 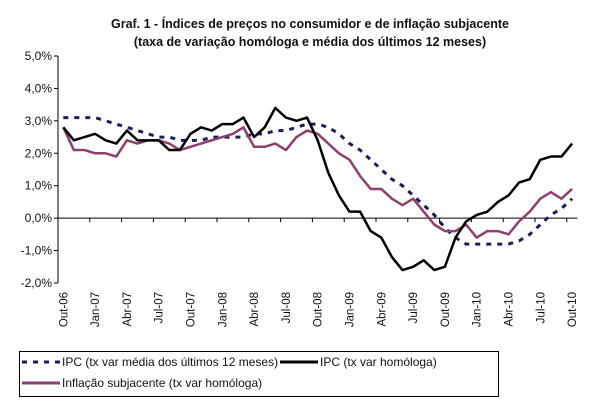 What do you see at coordinates (41, 362) in the screenshot?
I see `dashed-line-swatch-icon` at bounding box center [41, 362].